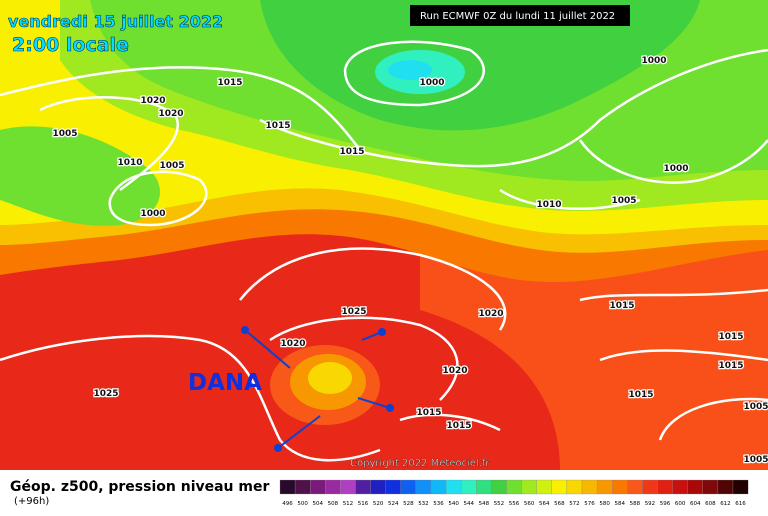  Describe the element at coordinates (544, 504) in the screenshot. I see `scale-label: 564` at that location.